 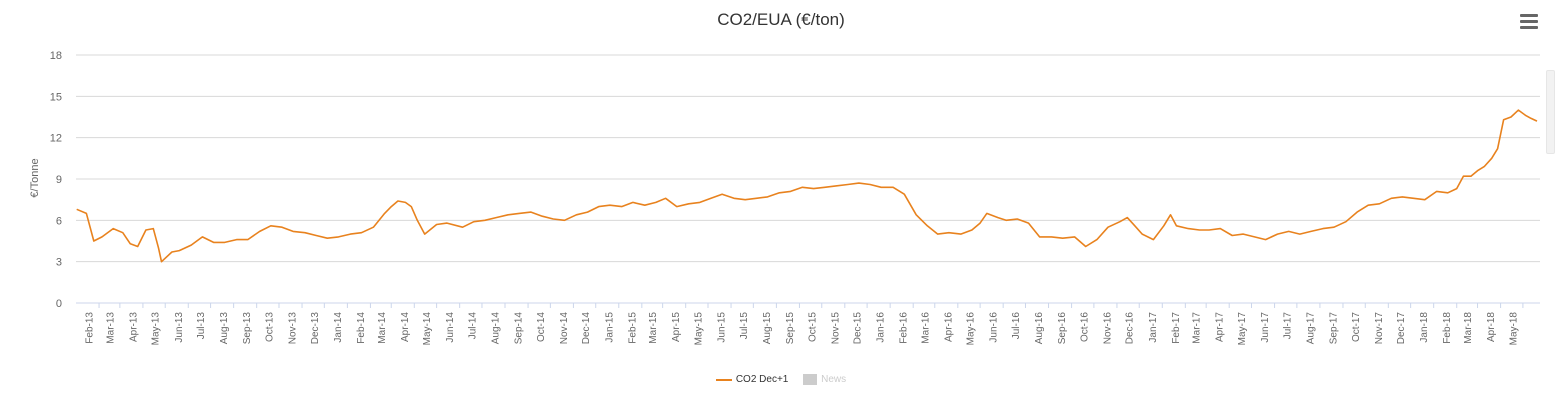 What do you see at coordinates (1401, 328) in the screenshot?
I see `x-tick-label: Dec-17` at bounding box center [1401, 328].